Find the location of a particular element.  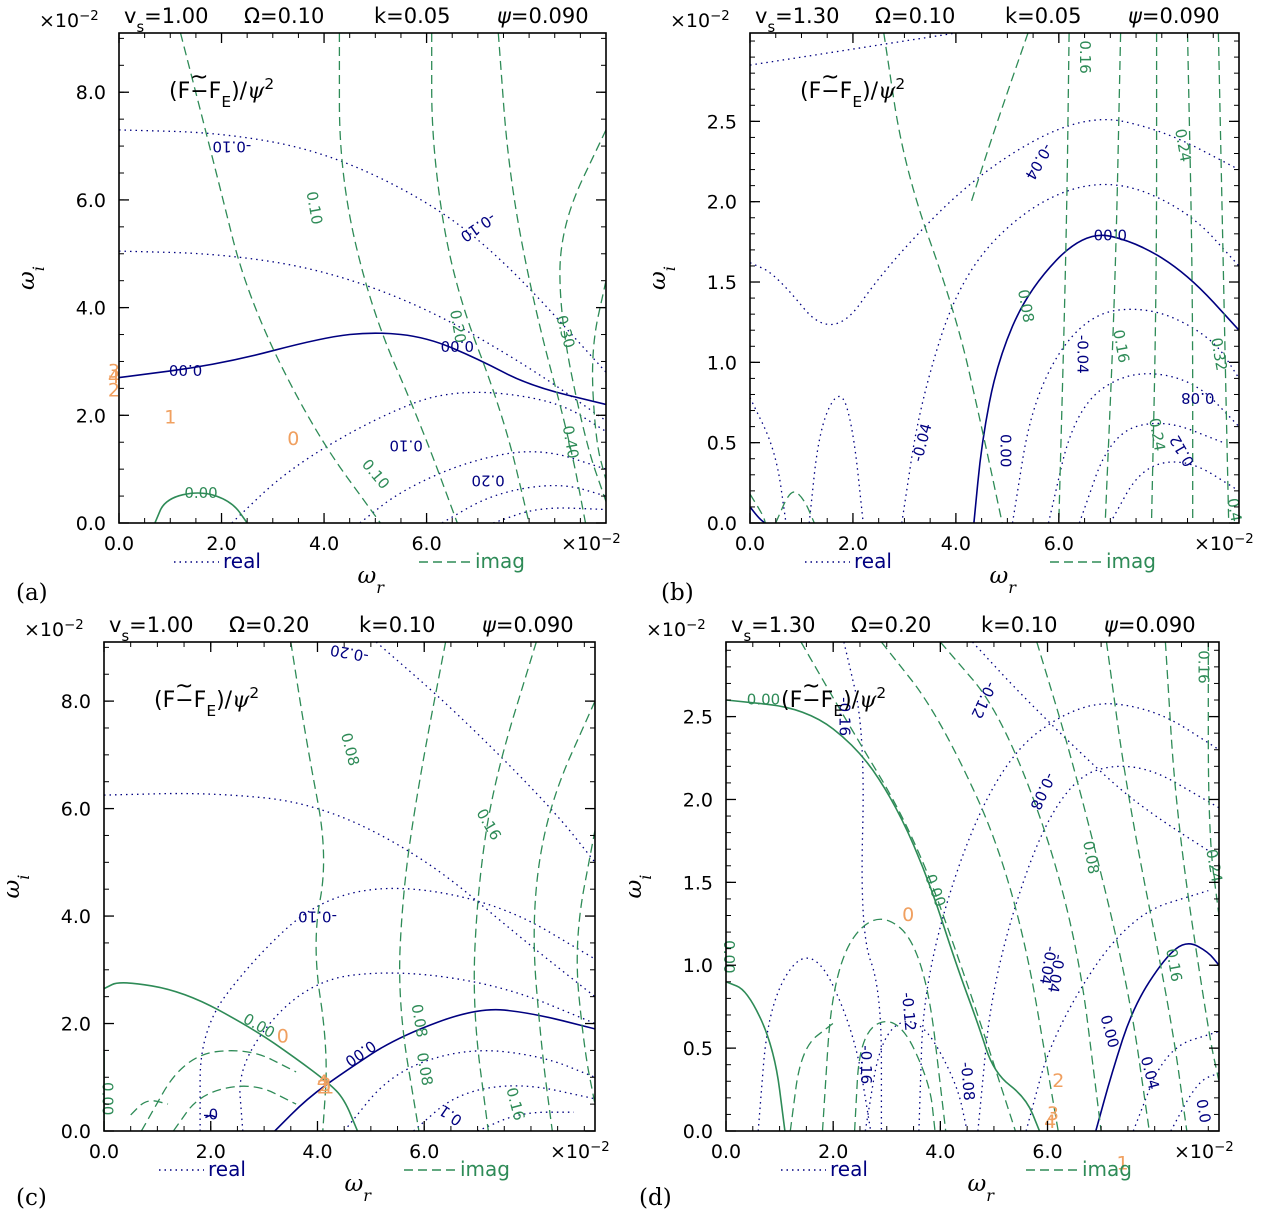

contour-label-real: 0.12 is located at coordinates (1182, 451).